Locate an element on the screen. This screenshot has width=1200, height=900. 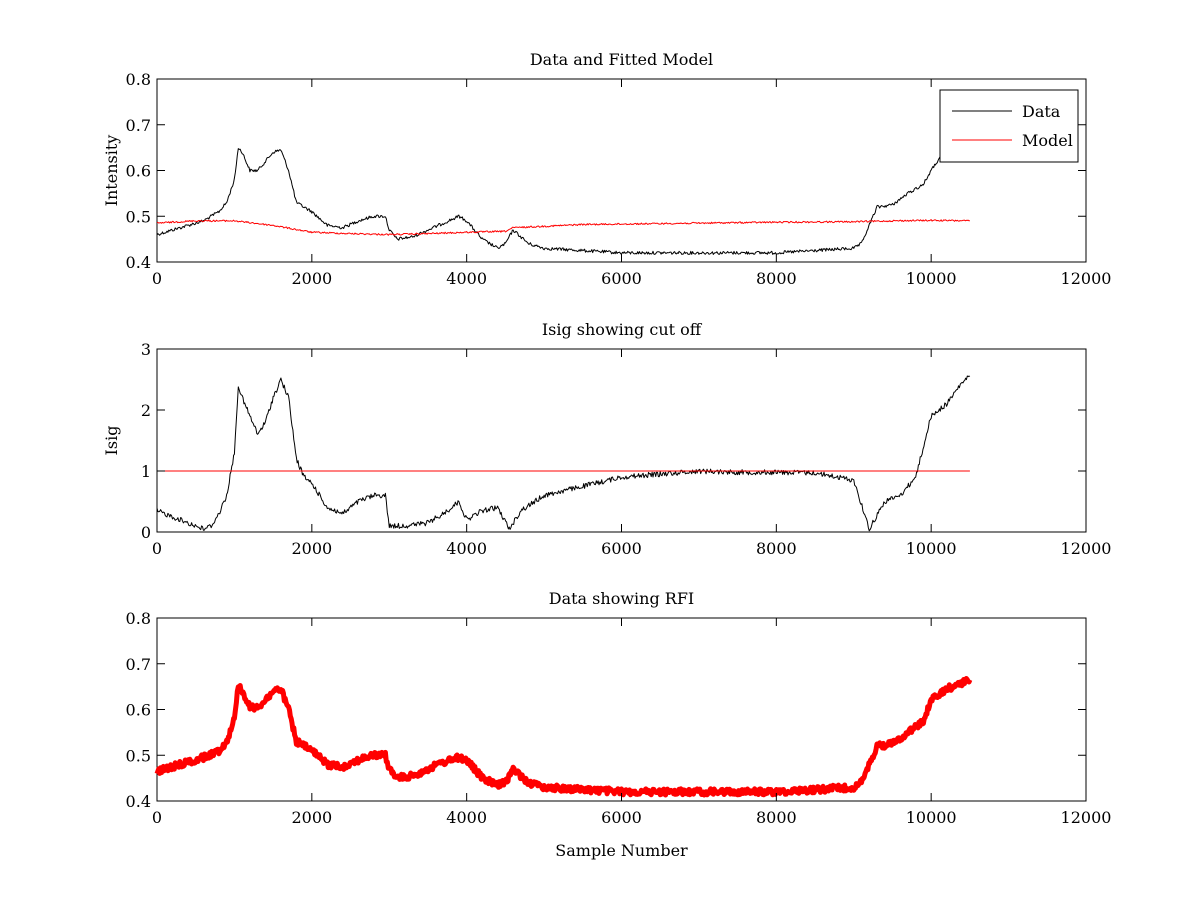
y-tick-label: 2 is located at coordinates (146, 410).